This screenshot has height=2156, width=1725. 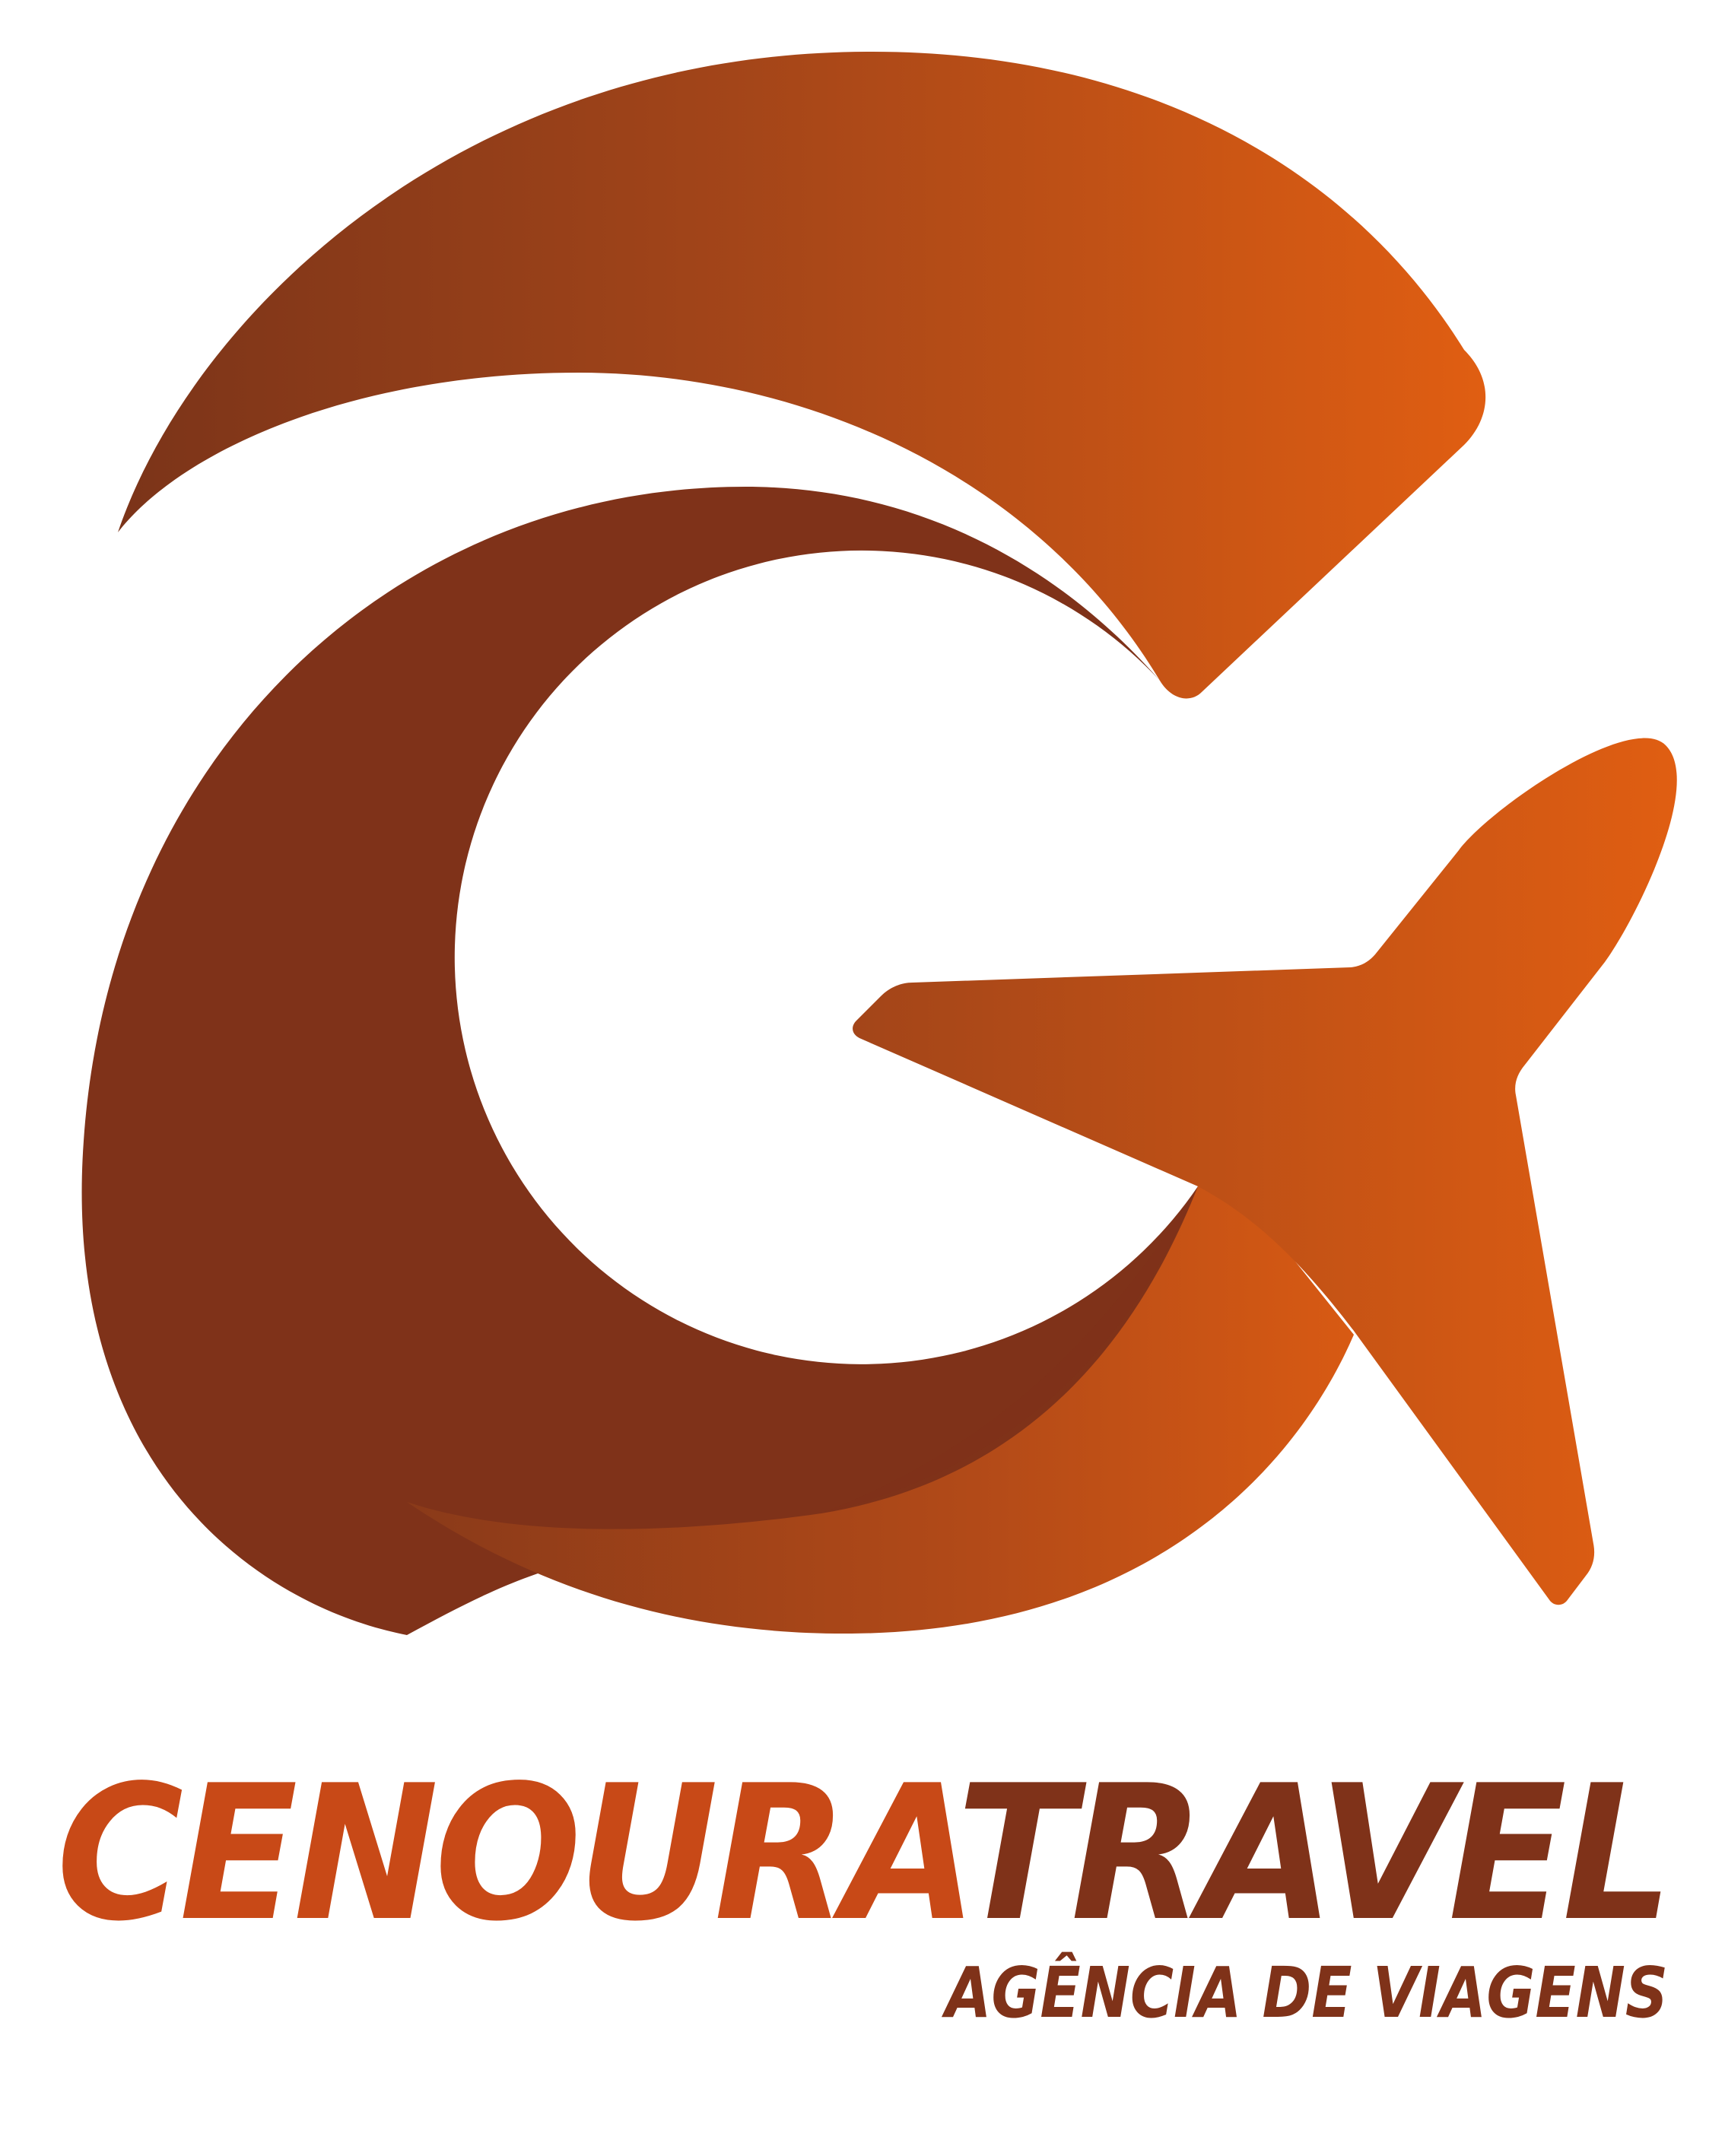 I want to click on brand-name-part-1: CENOURA, so click(x=510, y=1853).